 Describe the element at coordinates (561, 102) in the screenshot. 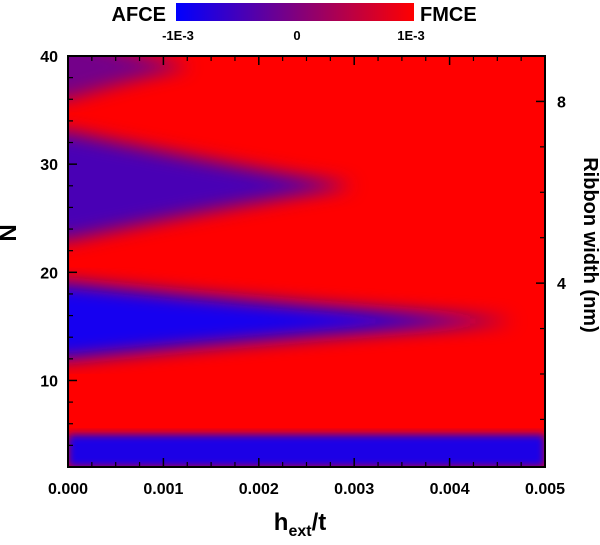

I see `y2-tick-label: 8` at that location.